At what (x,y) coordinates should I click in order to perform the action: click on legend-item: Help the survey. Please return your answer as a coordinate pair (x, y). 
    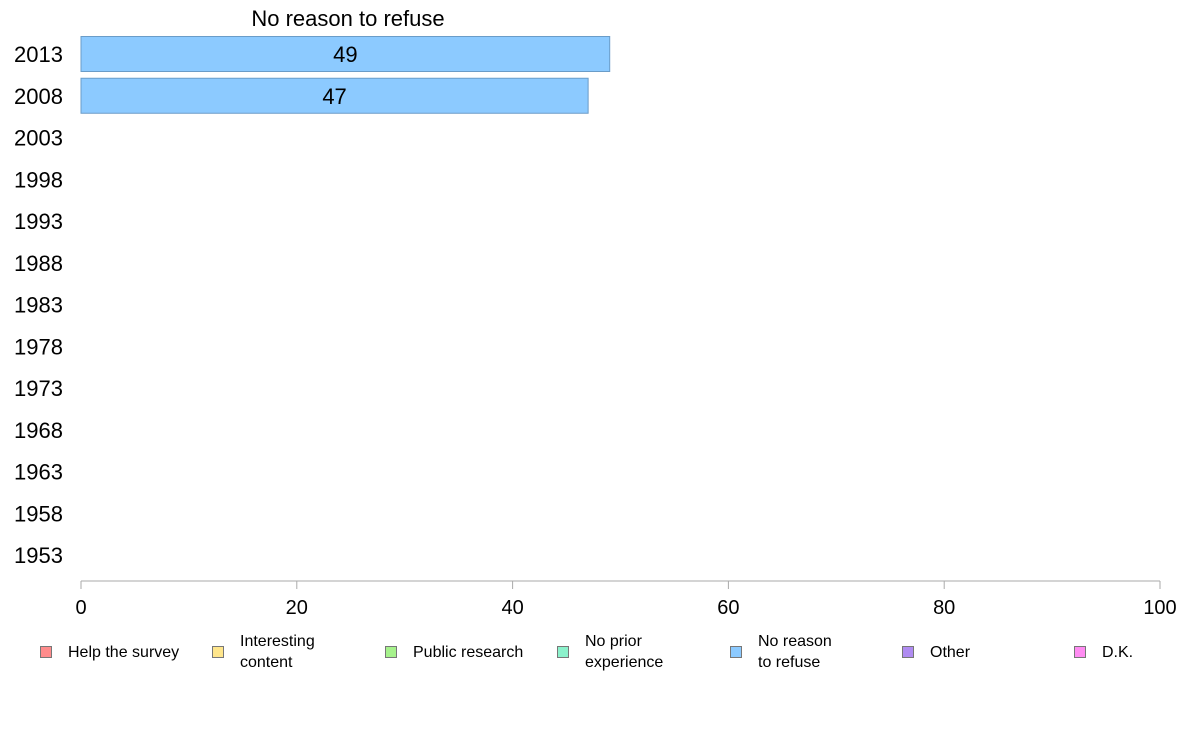
    Looking at the image, I should click on (109, 652).